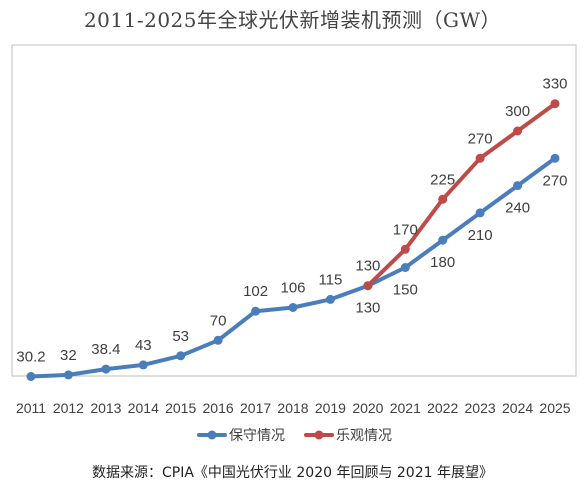  I want to click on x-tick-label-2012: 2012, so click(68, 408).